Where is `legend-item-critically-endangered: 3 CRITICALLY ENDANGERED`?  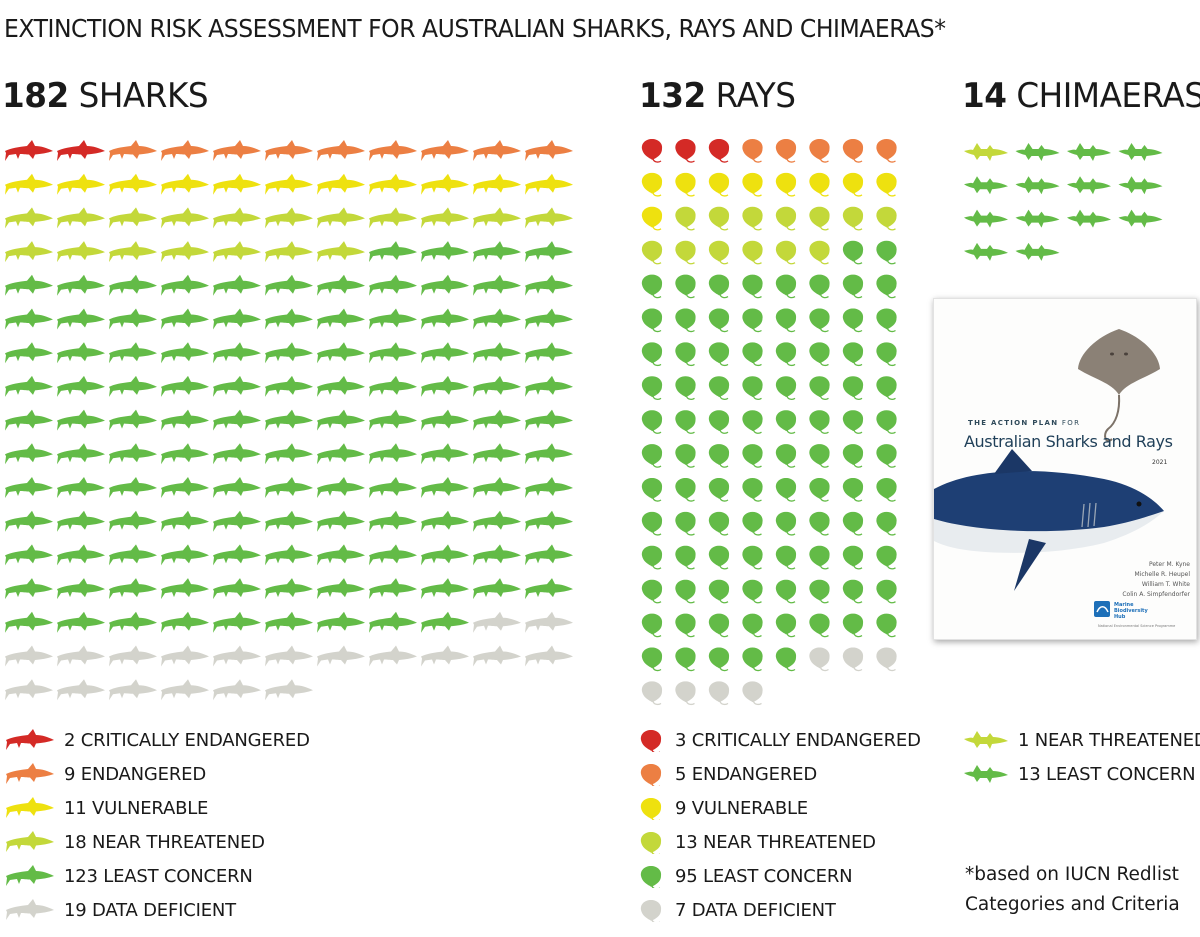
legend-item-critically-endangered: 3 CRITICALLY ENDANGERED is located at coordinates (780, 740).